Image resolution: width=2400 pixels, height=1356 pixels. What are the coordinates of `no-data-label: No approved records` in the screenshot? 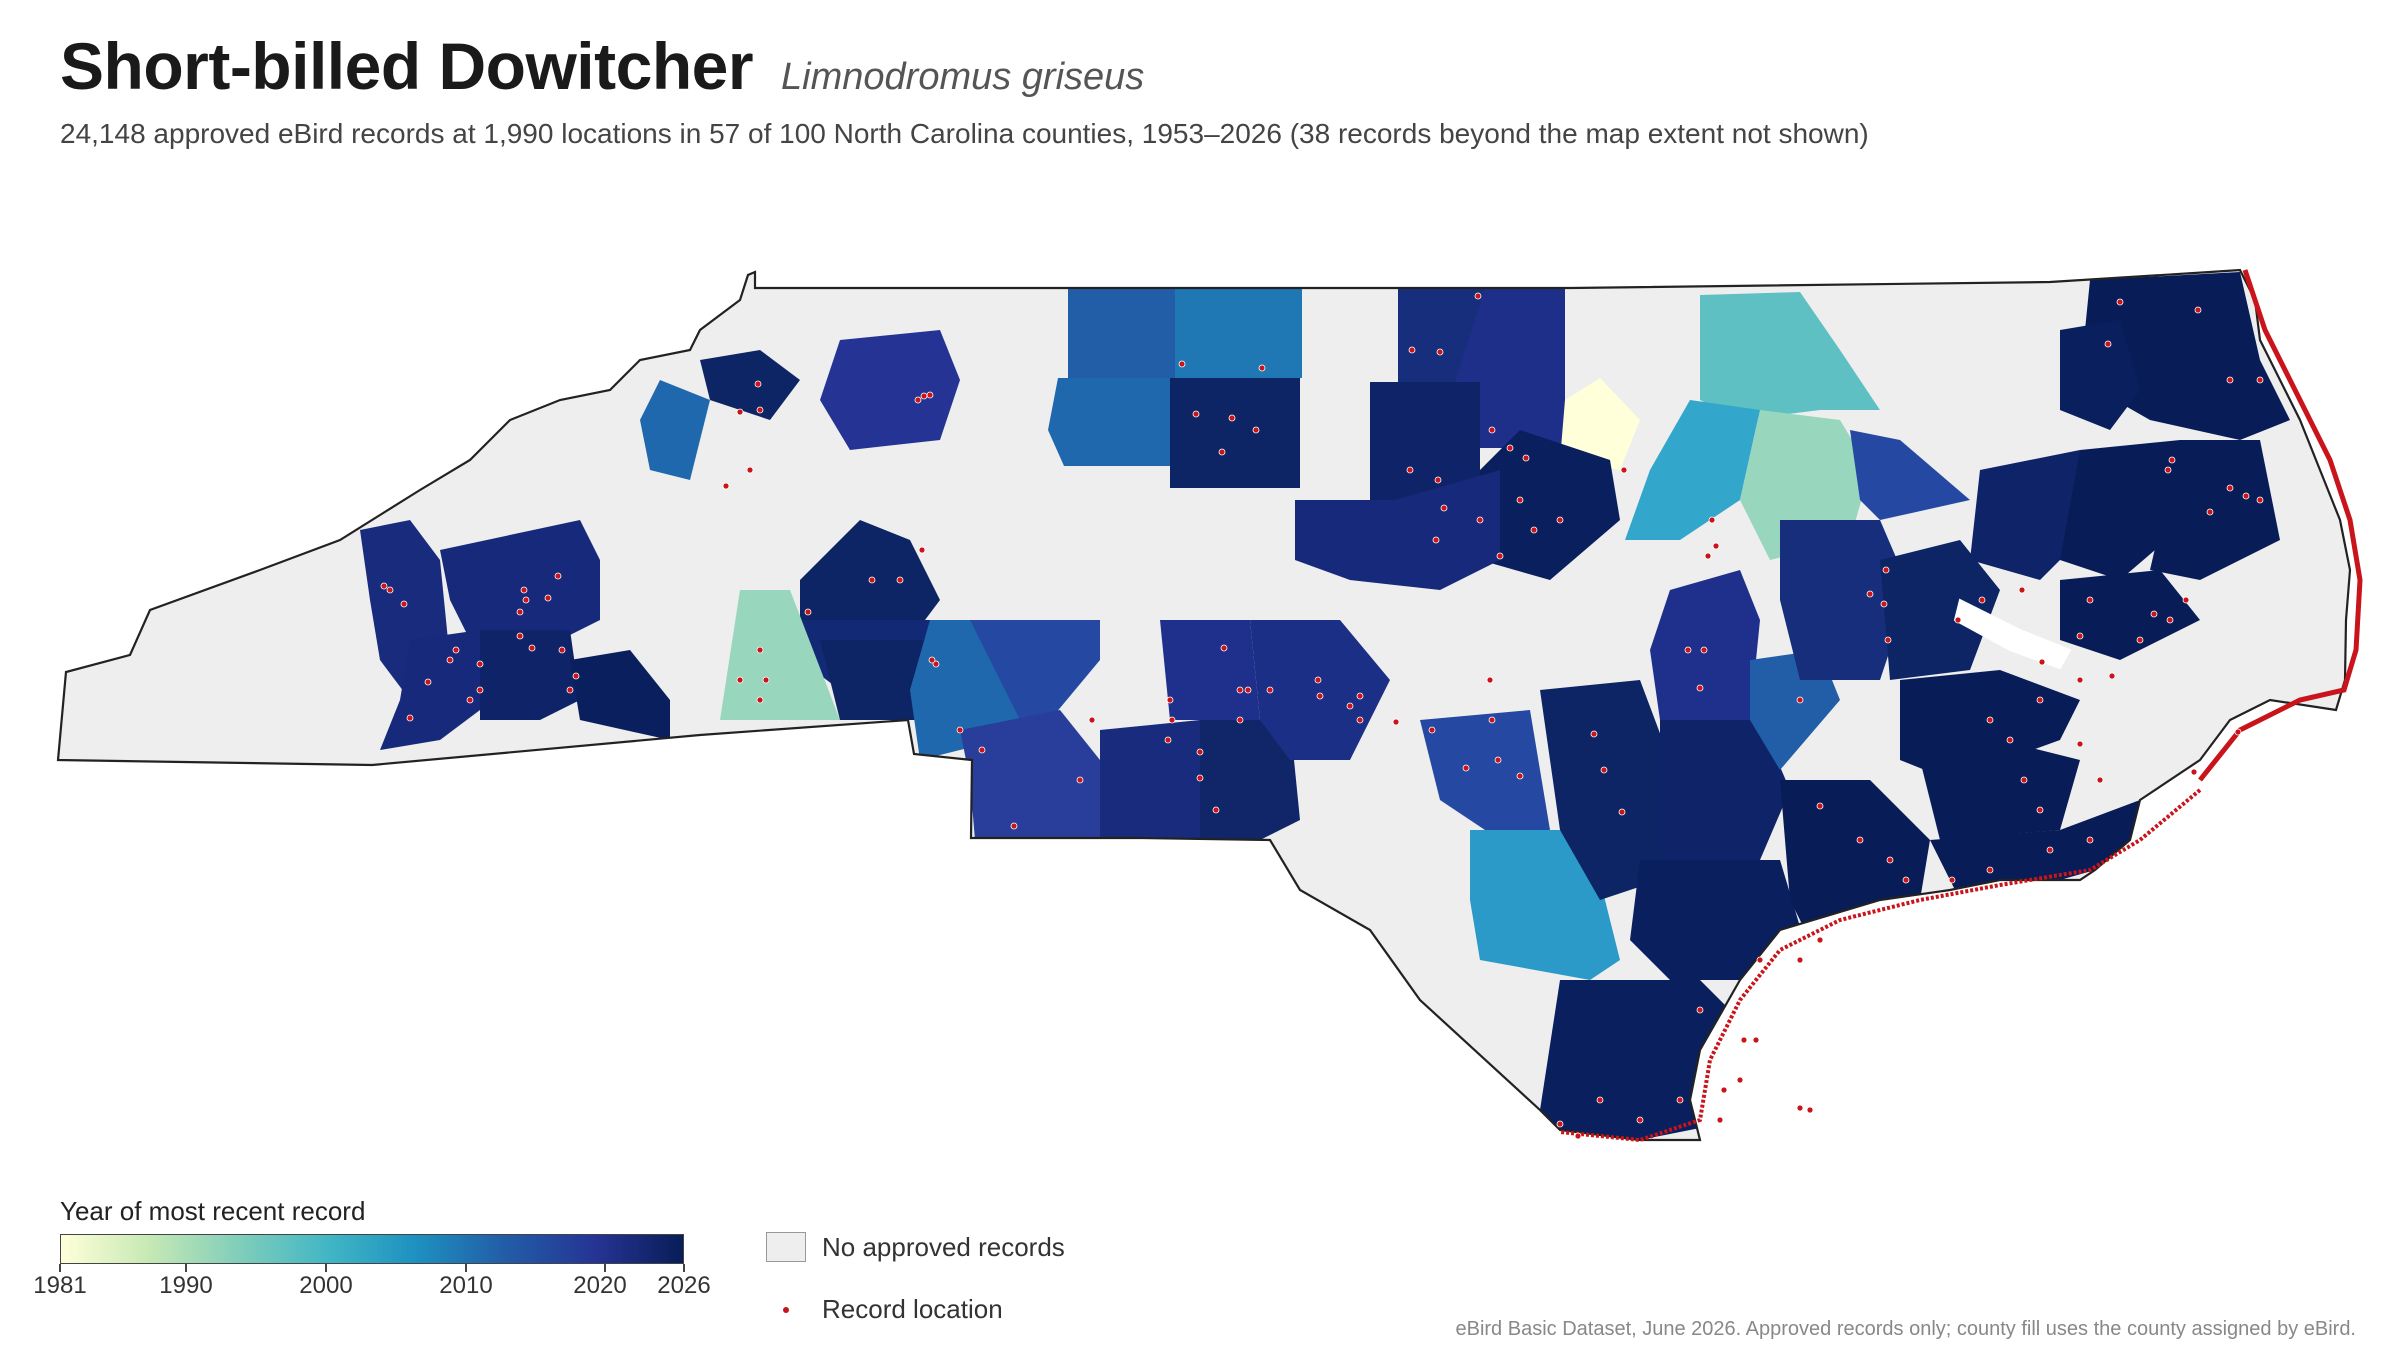 It's located at (943, 1247).